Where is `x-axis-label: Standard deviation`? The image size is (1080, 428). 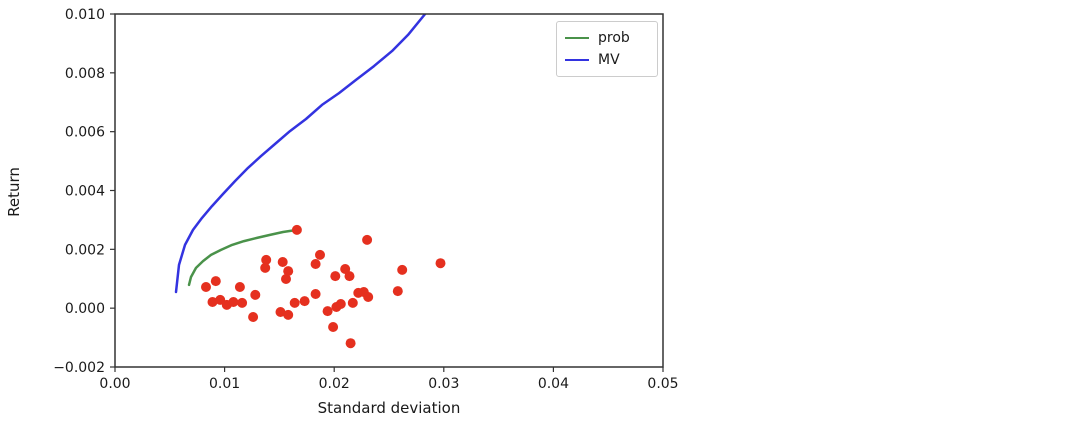 x-axis-label: Standard deviation is located at coordinates (389, 408).